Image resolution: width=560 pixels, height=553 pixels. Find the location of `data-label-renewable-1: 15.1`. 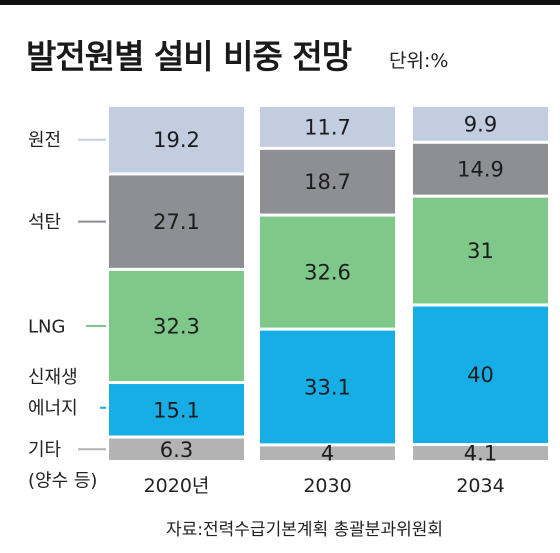

data-label-renewable-1: 15.1 is located at coordinates (176, 410).